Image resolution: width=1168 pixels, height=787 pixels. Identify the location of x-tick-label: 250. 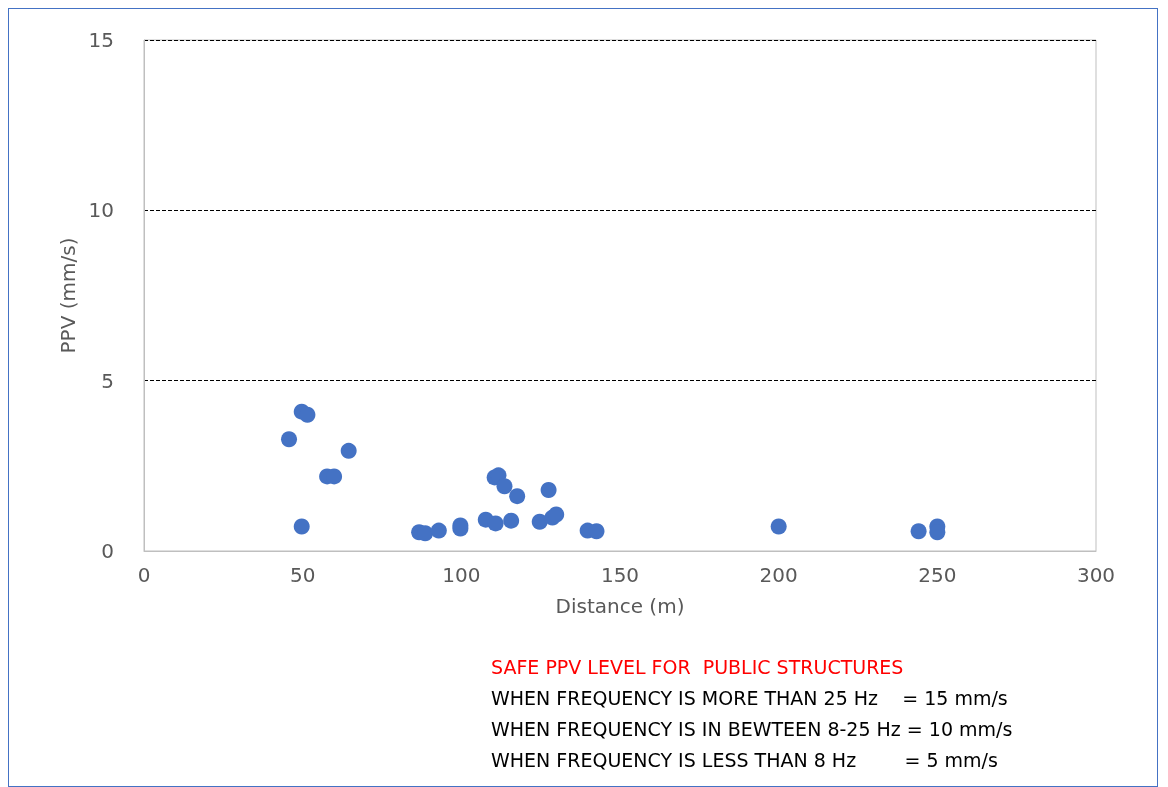
(937, 575).